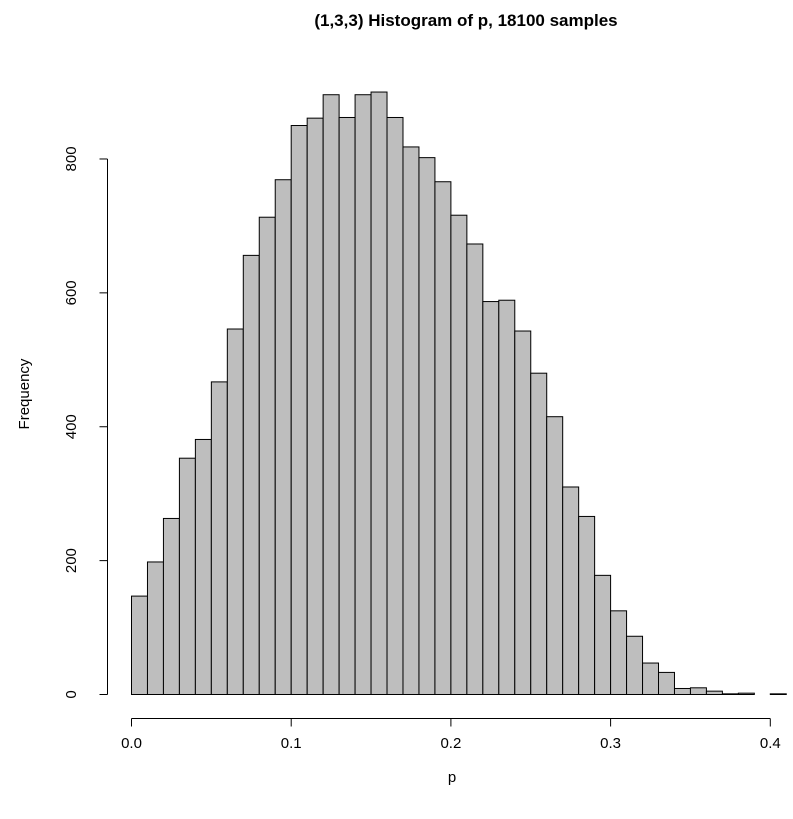 The image size is (793, 819). Describe the element at coordinates (770, 743) in the screenshot. I see `x-tick-label: 0.4` at that location.